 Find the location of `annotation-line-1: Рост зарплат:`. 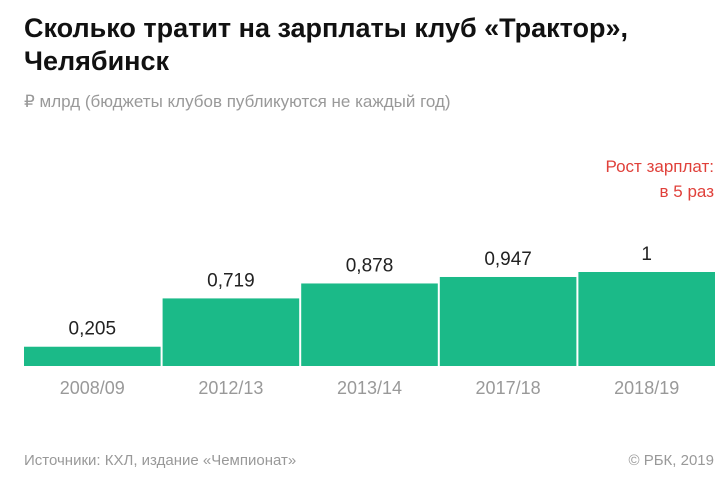

annotation-line-1: Рост зарплат: is located at coordinates (659, 166).